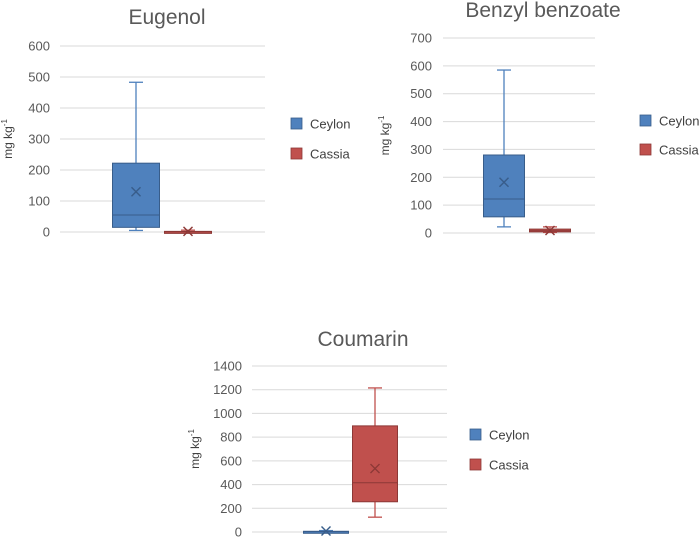 The height and width of the screenshot is (539, 700). Describe the element at coordinates (421, 38) in the screenshot. I see `y-tick-label: 700` at that location.